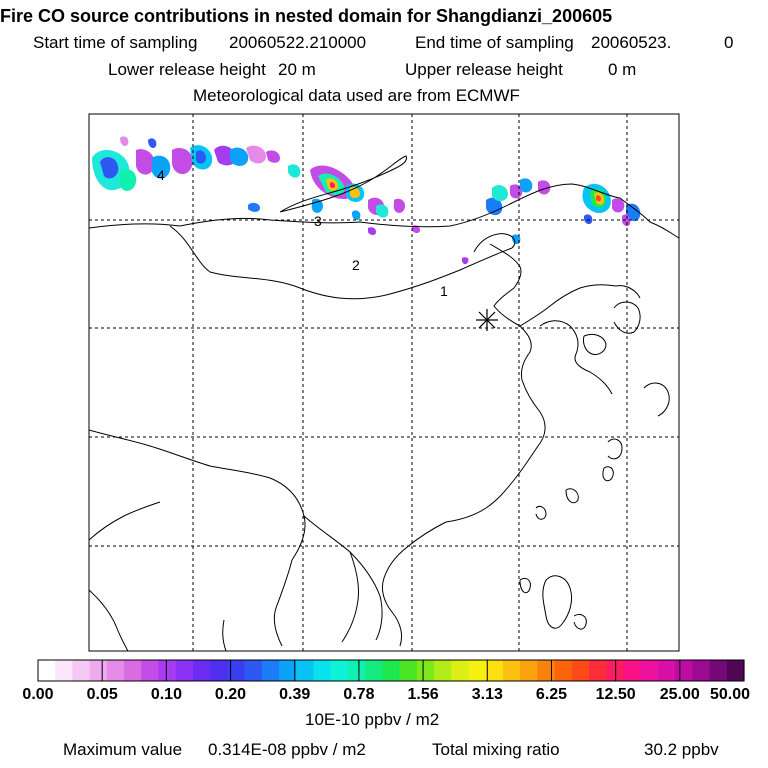 The height and width of the screenshot is (768, 768). Describe the element at coordinates (356, 265) in the screenshot. I see `contour-label-2: 2` at that location.